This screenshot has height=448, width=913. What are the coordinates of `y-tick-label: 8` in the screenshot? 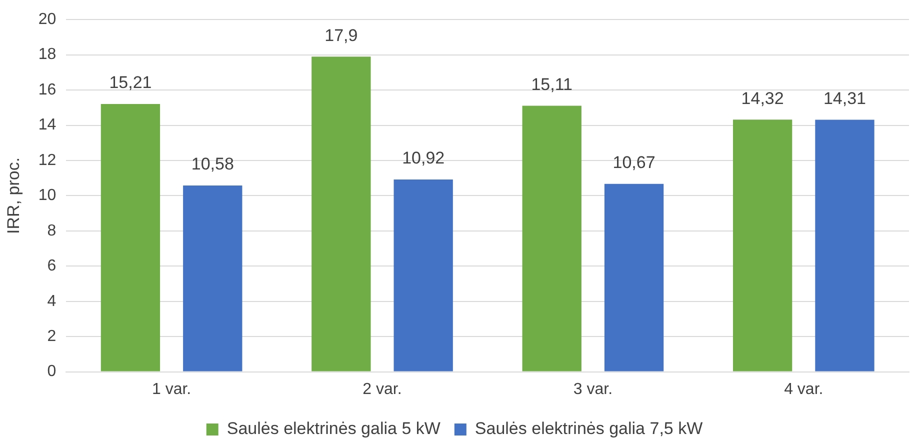 It's located at (51, 231).